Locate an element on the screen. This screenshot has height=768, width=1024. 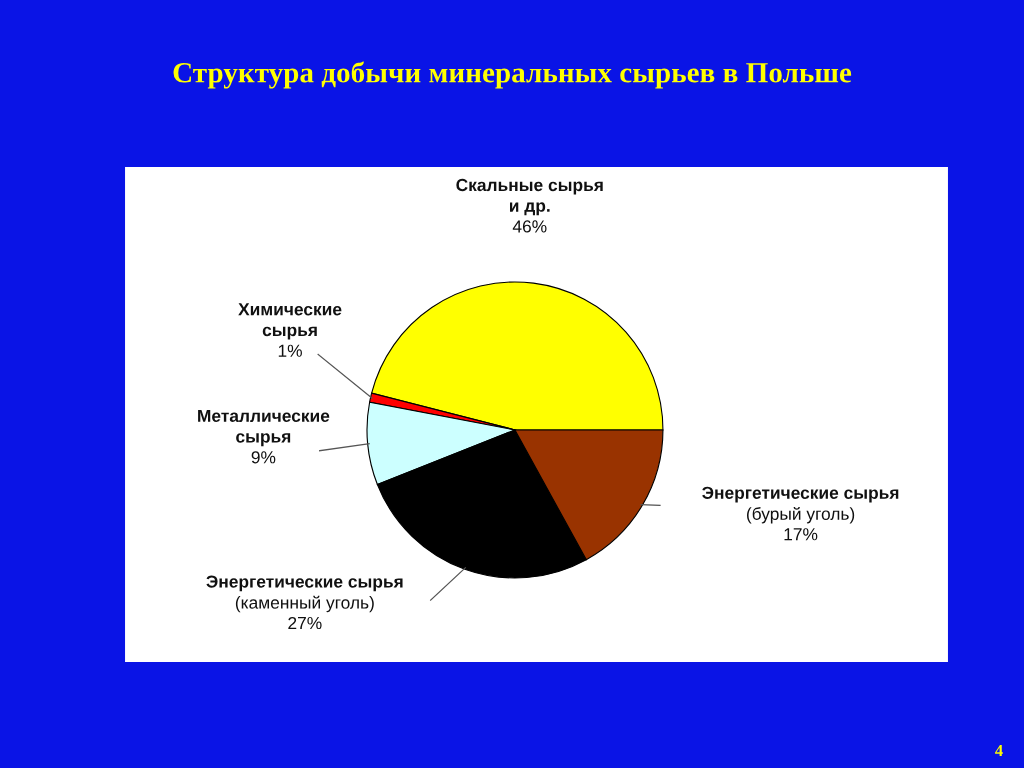
data-label: 9% is located at coordinates (263, 457).